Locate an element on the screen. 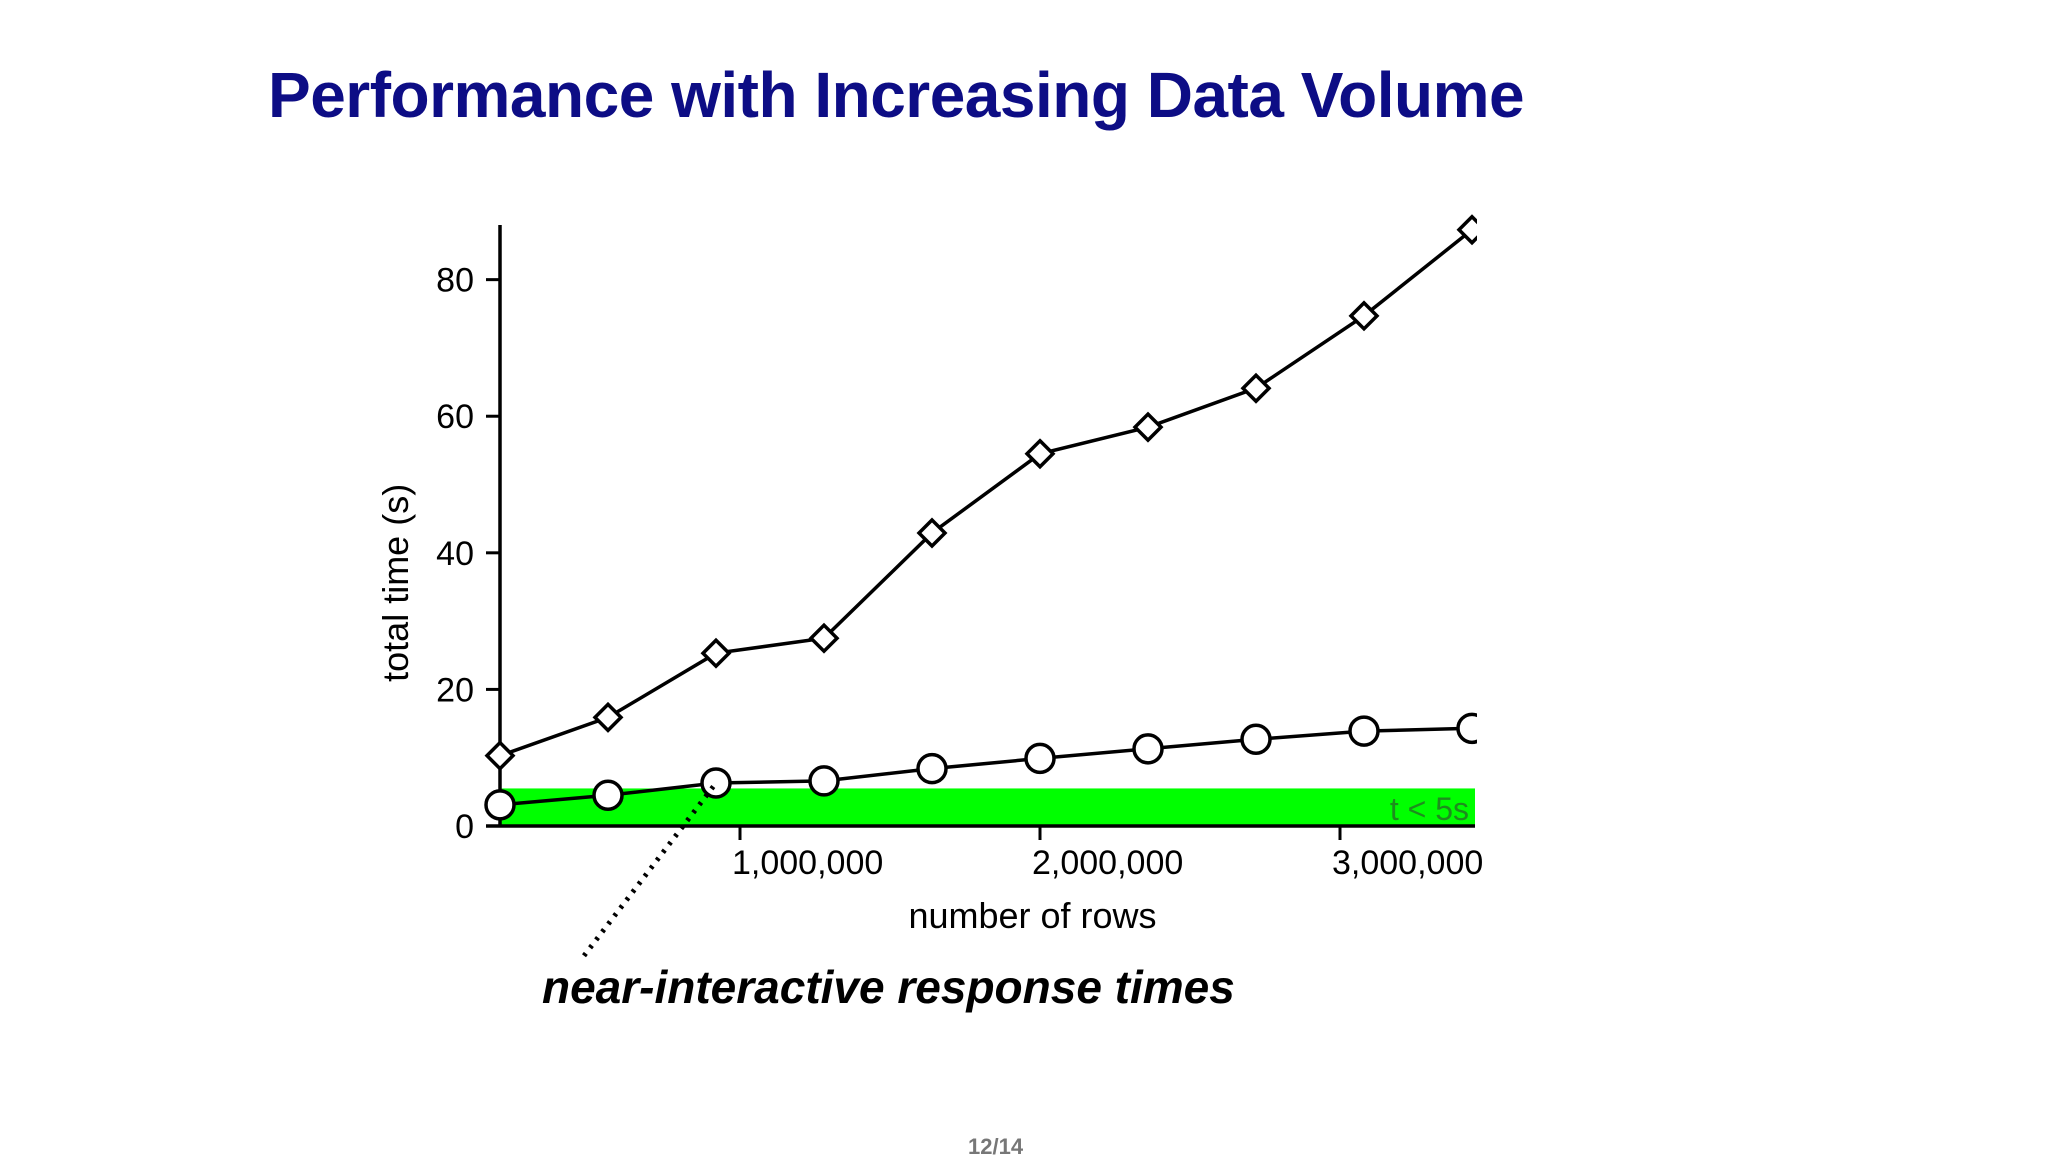 The height and width of the screenshot is (1160, 2048). x-tick-label: 2,000,000 is located at coordinates (1107, 863).